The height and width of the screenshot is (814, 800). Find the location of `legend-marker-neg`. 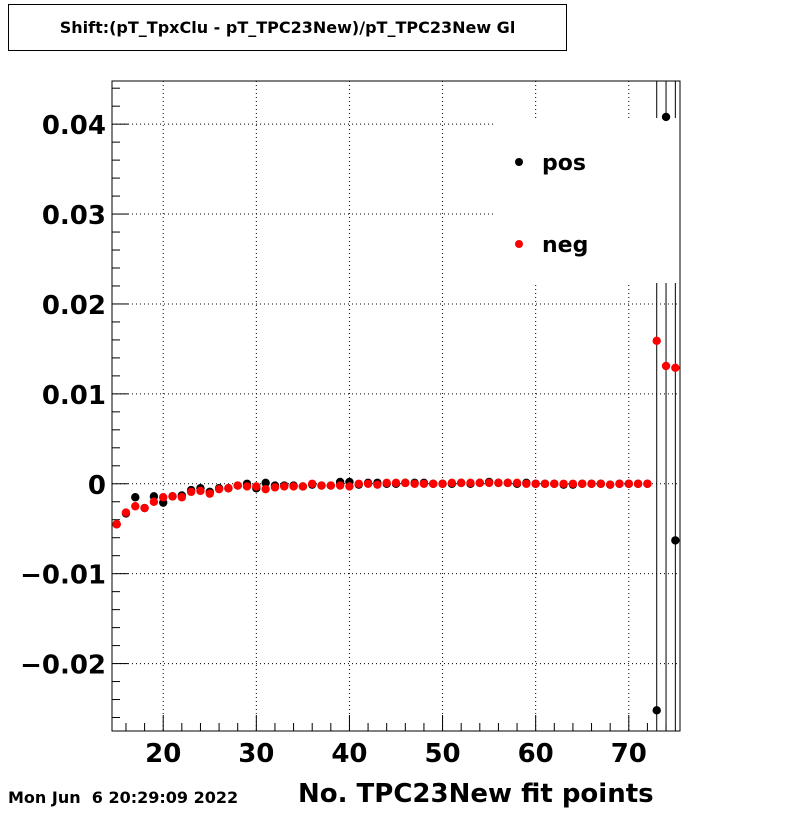

legend-marker-neg is located at coordinates (519, 244).